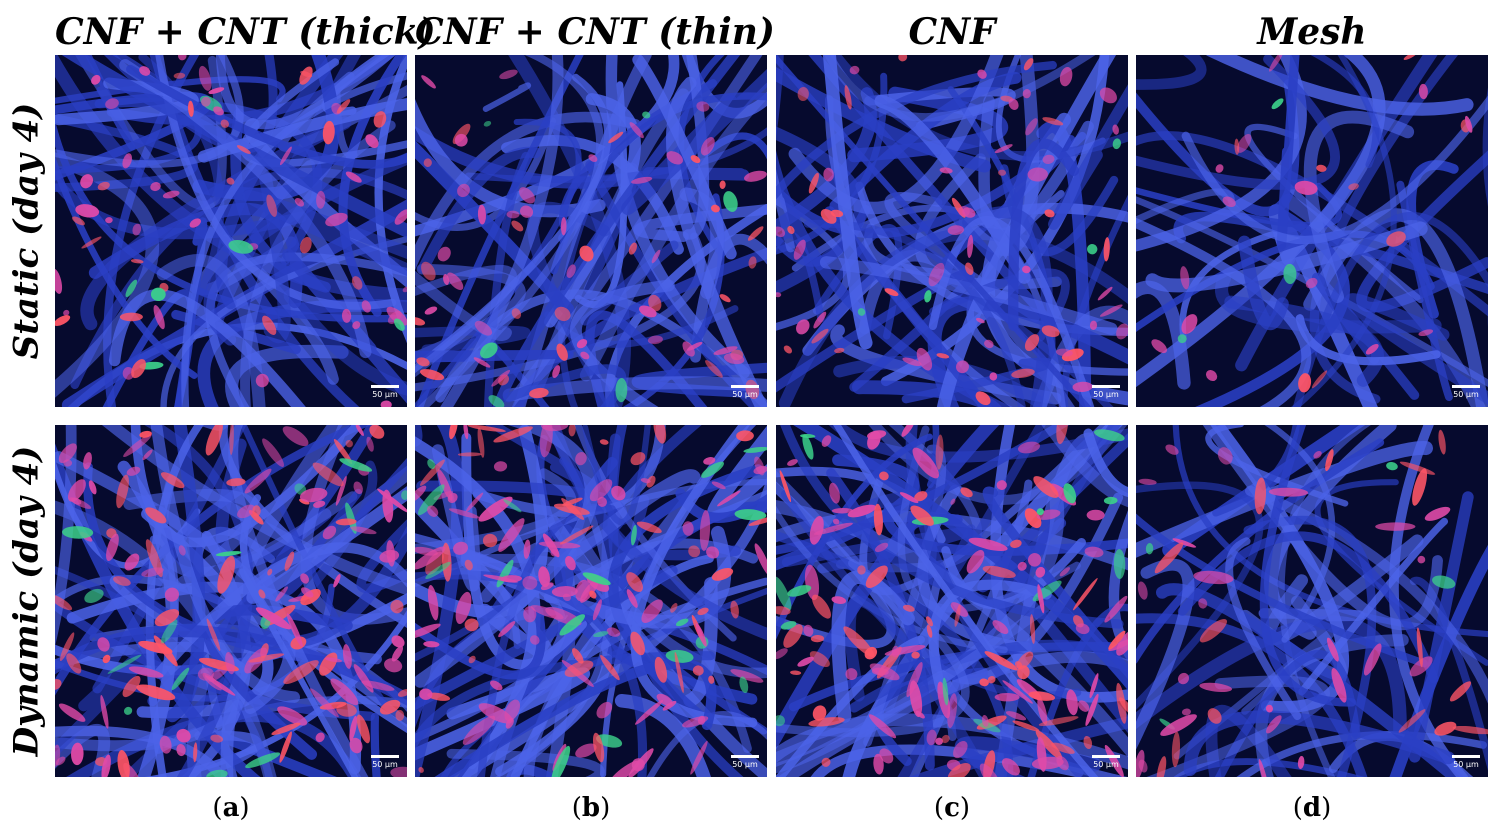  I want to click on image-panel-static-b: 50 μm, so click(591, 231).